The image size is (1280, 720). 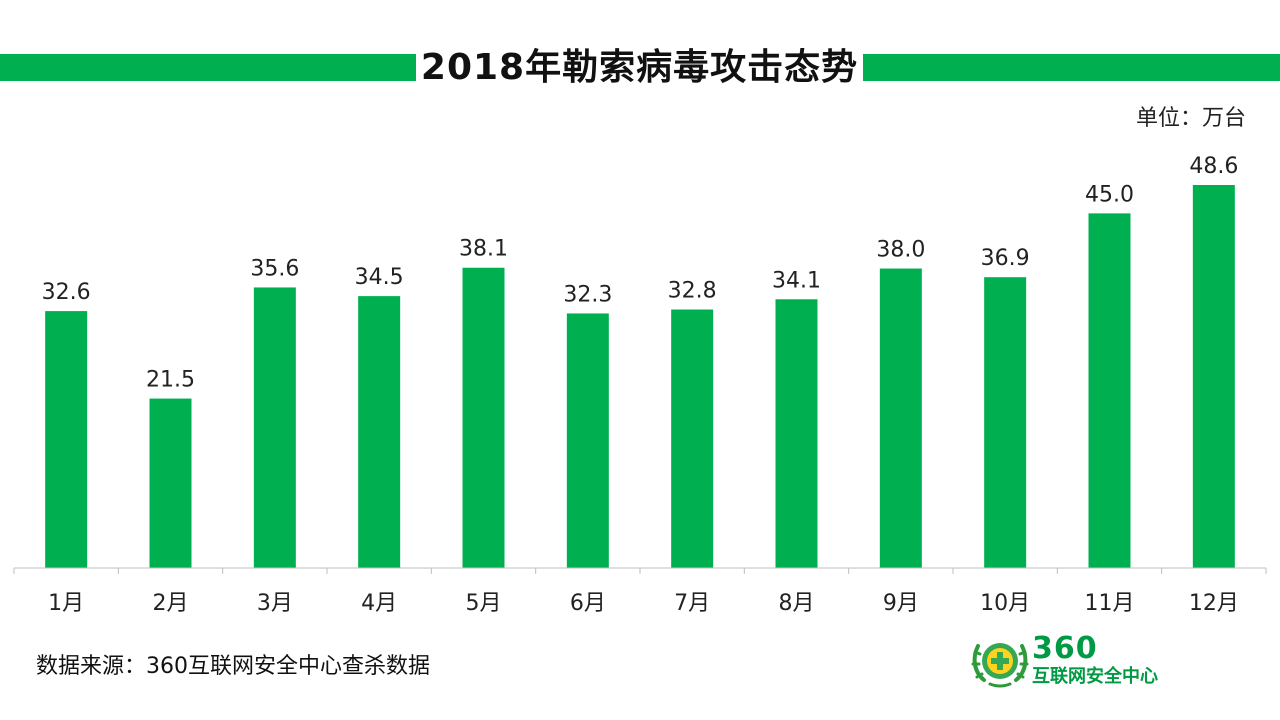 I want to click on title-bar-left, so click(x=208, y=67).